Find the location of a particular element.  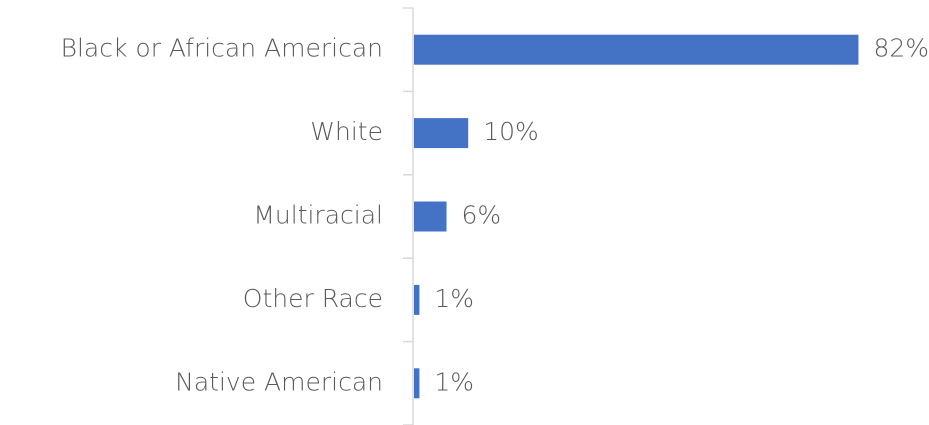

value-label: 10% is located at coordinates (511, 131).